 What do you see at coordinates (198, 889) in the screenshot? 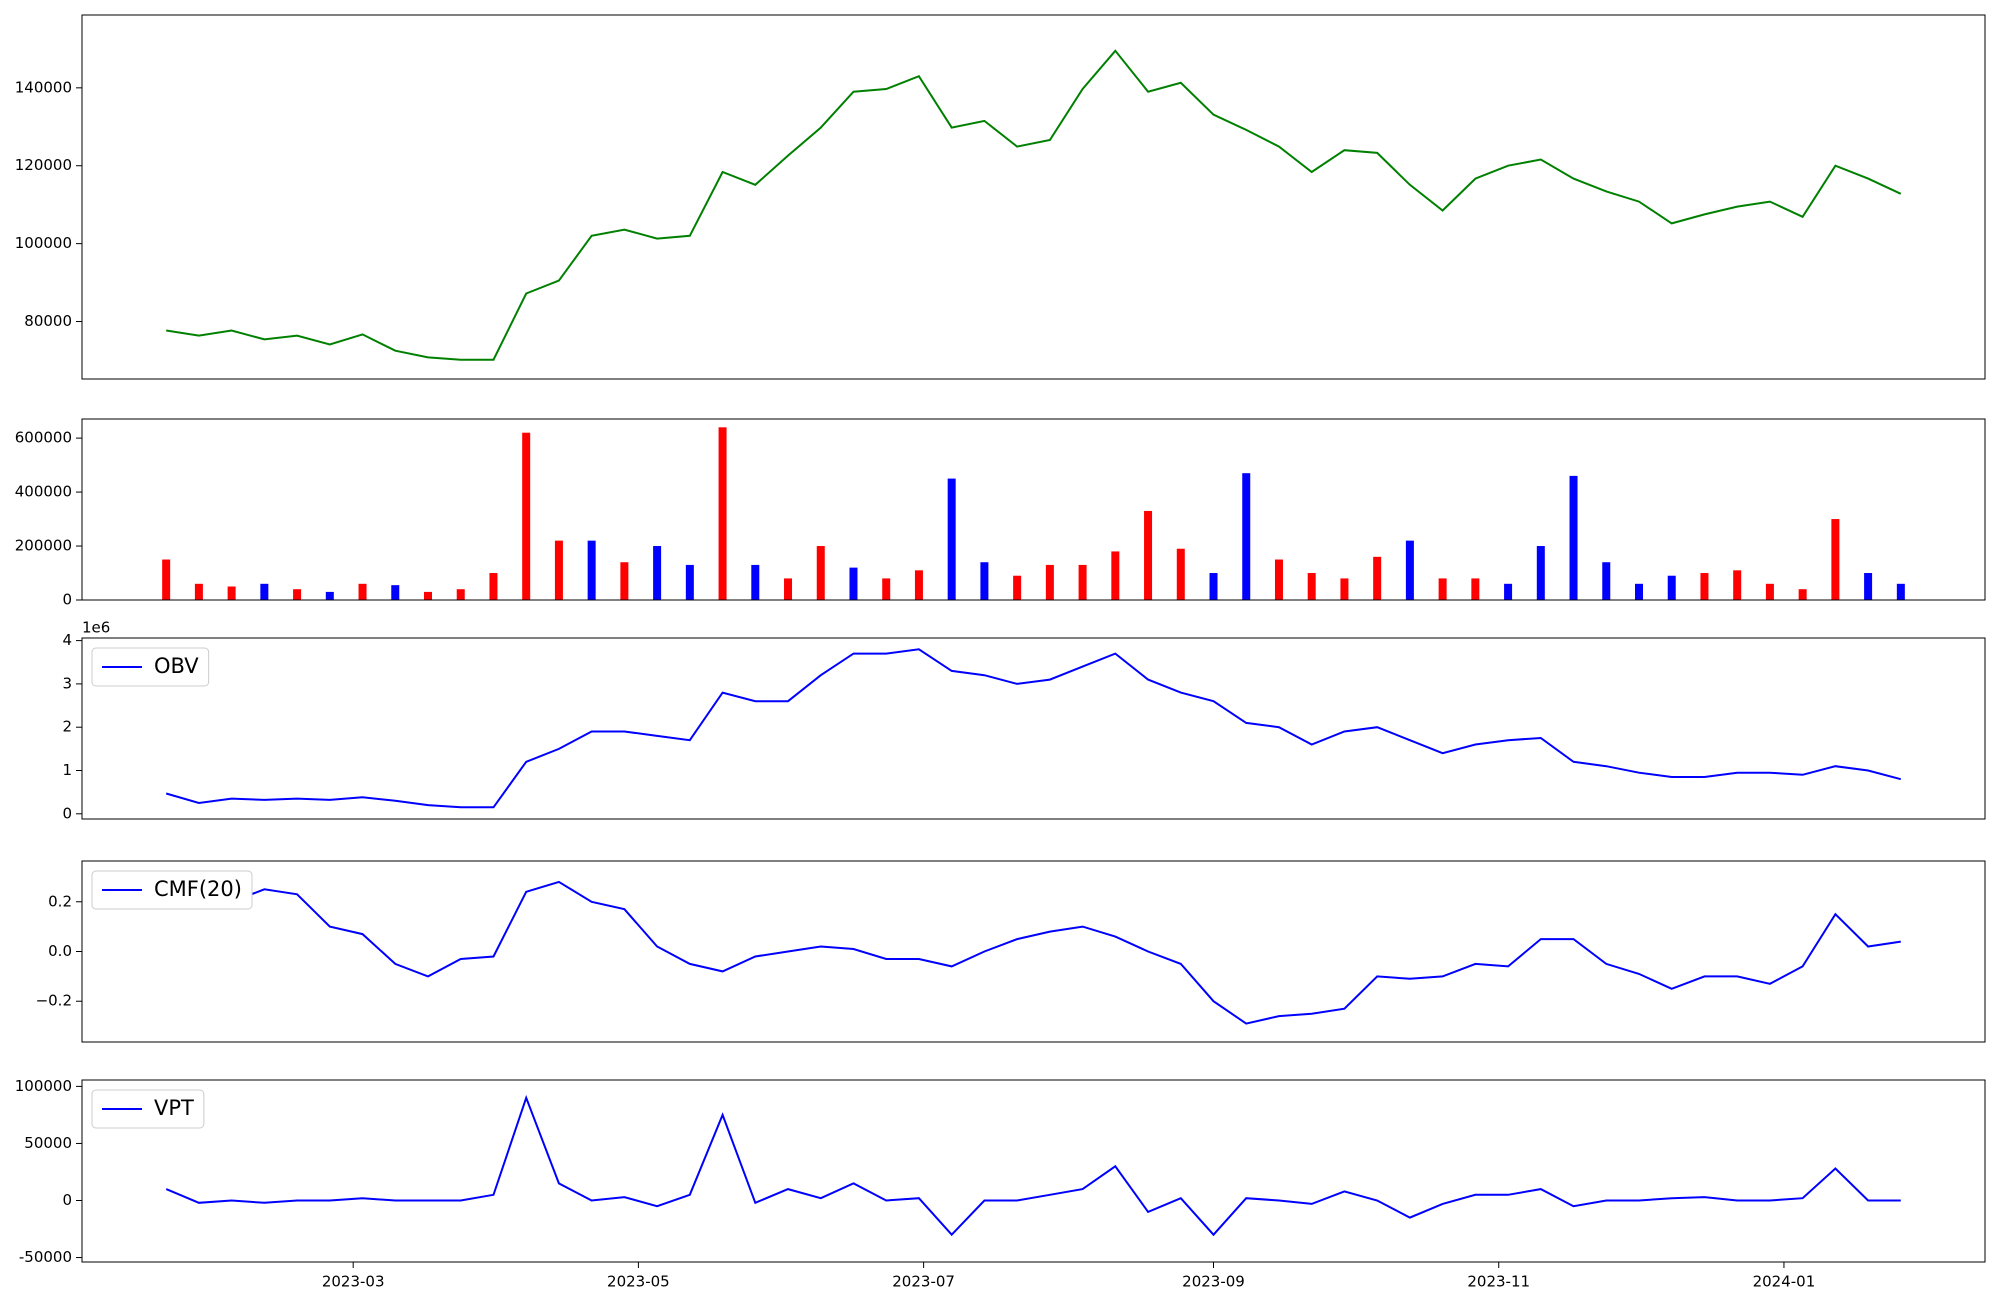
I see `legend-label: CMF(20)` at bounding box center [198, 889].